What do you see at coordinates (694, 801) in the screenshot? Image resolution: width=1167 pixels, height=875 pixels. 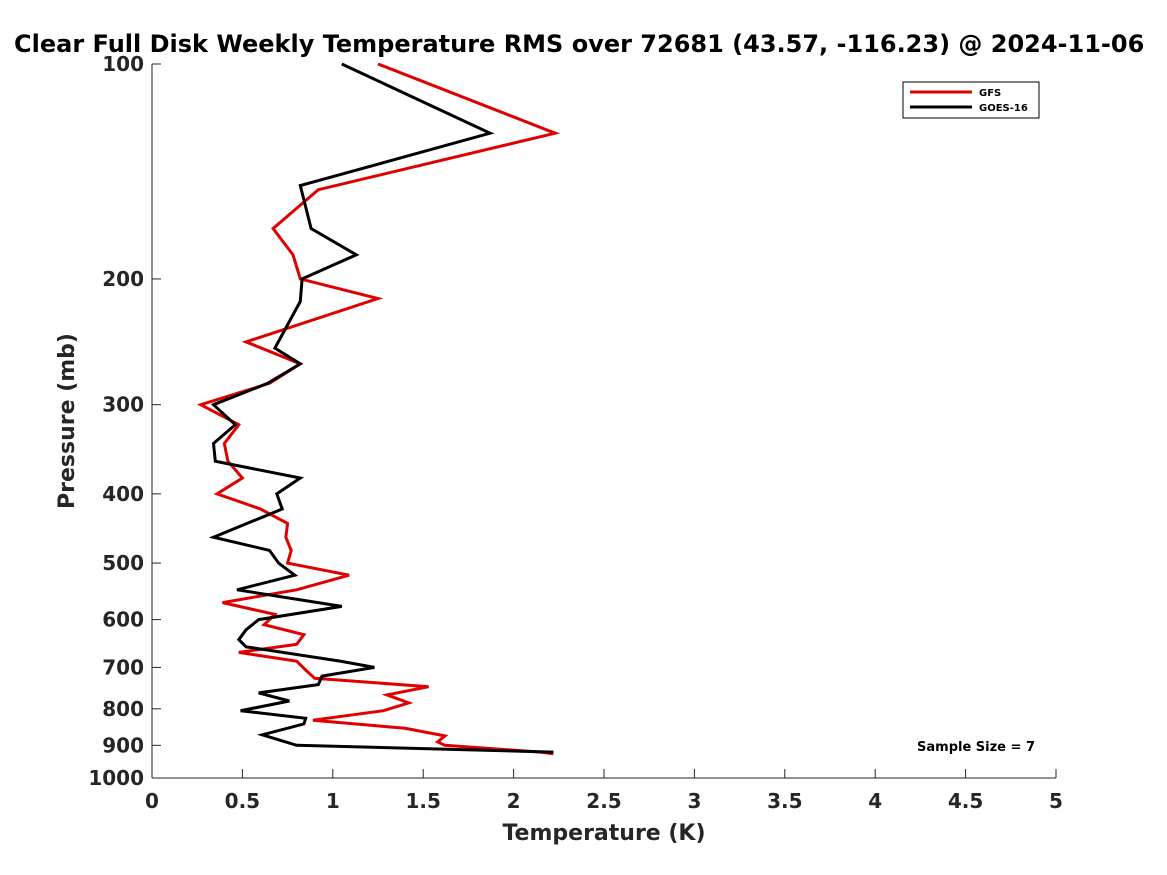 I see `x-tick-label: 3` at bounding box center [694, 801].